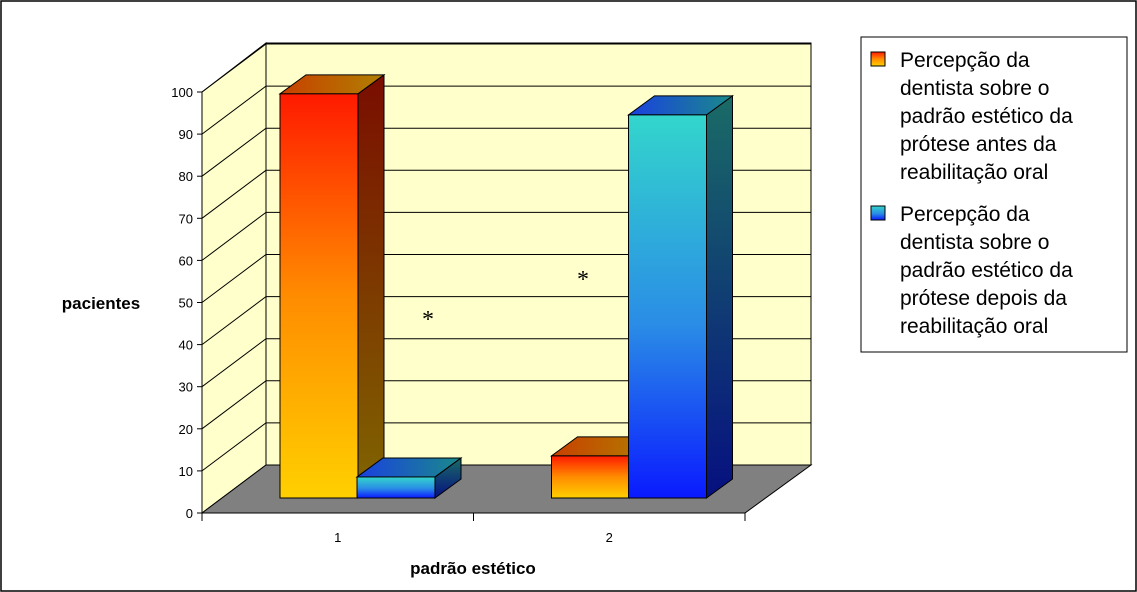 Image resolution: width=1137 pixels, height=592 pixels. I want to click on x-axis-label: padrão estético, so click(473, 568).